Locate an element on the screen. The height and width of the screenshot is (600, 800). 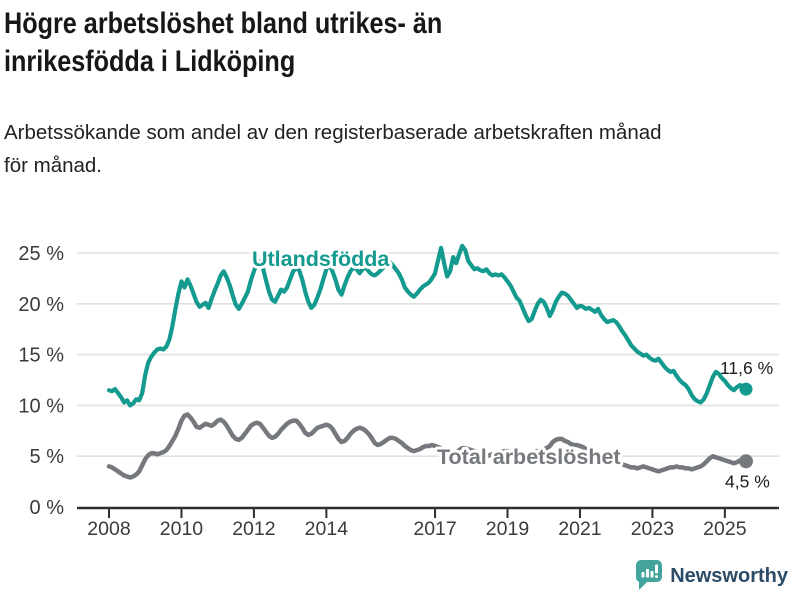
x-tick-label: 2025 is located at coordinates (725, 529).